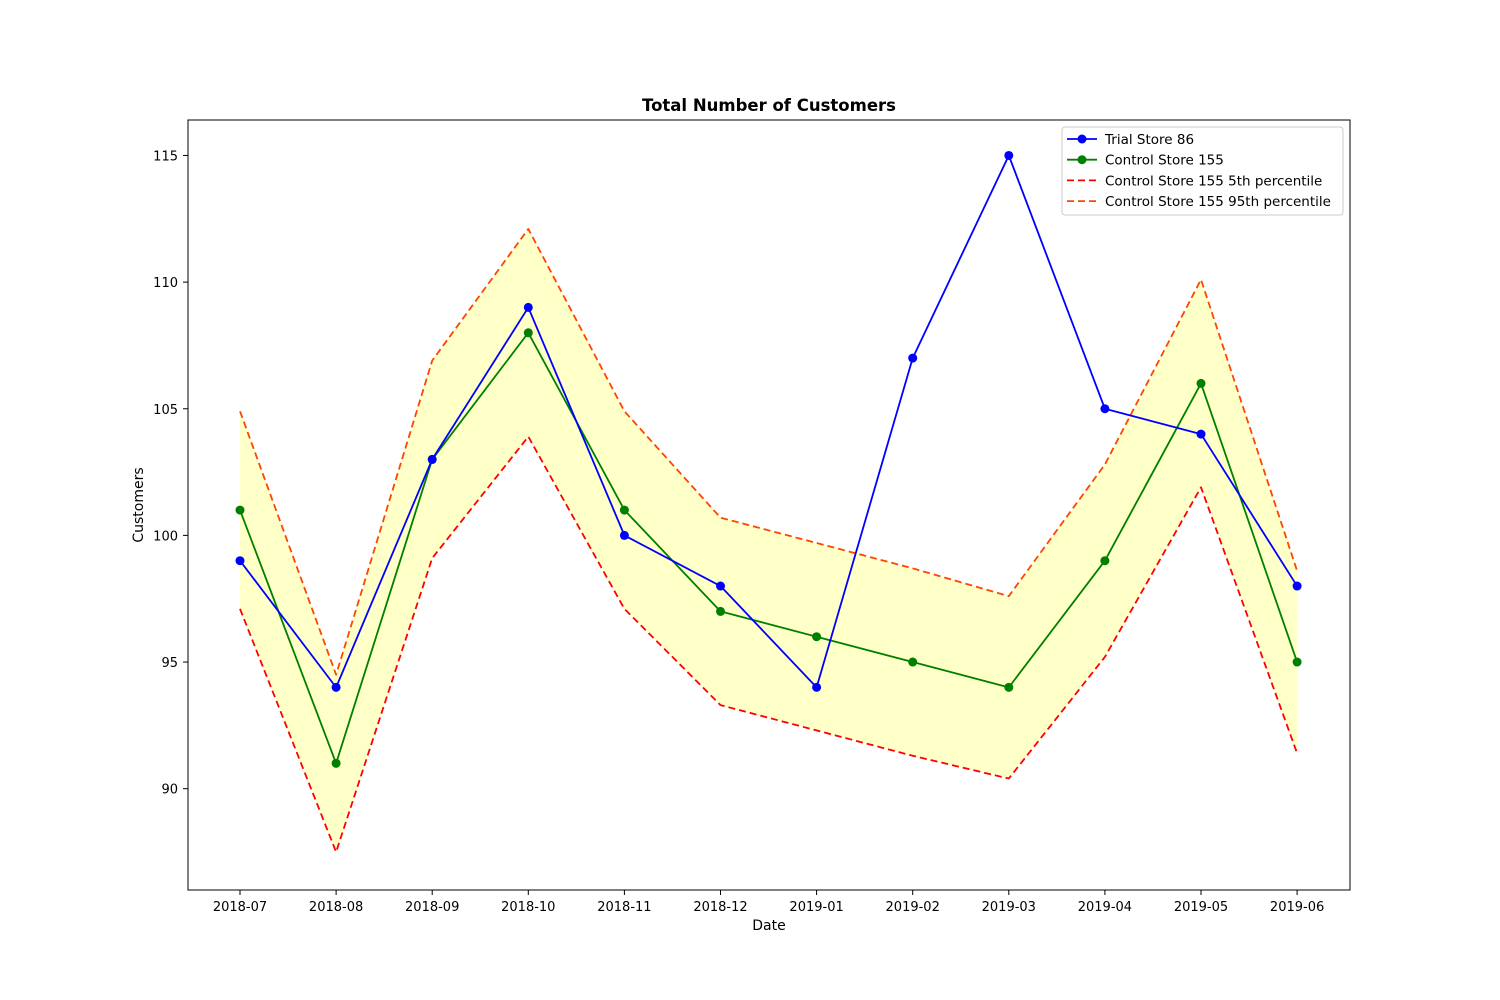 The height and width of the screenshot is (1000, 1500). What do you see at coordinates (165, 283) in the screenshot?
I see `y-tick-label: 110` at bounding box center [165, 283].